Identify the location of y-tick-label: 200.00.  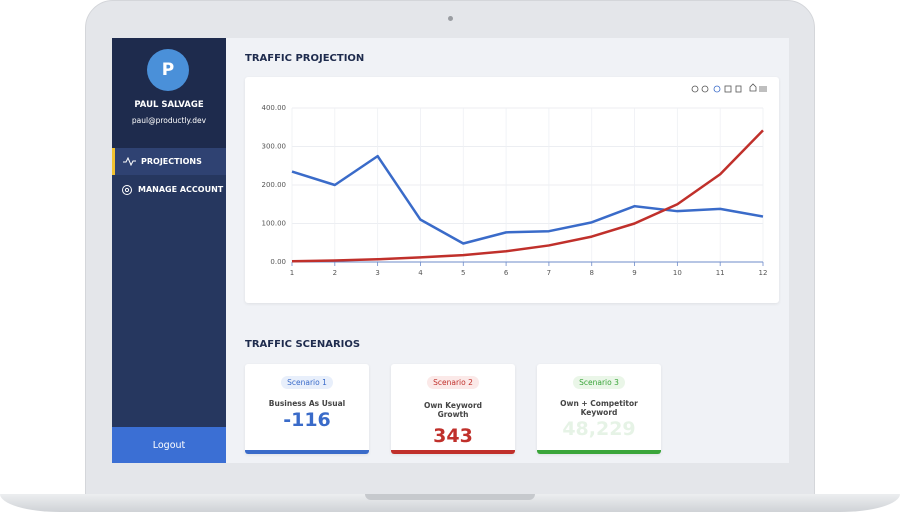
(274, 185).